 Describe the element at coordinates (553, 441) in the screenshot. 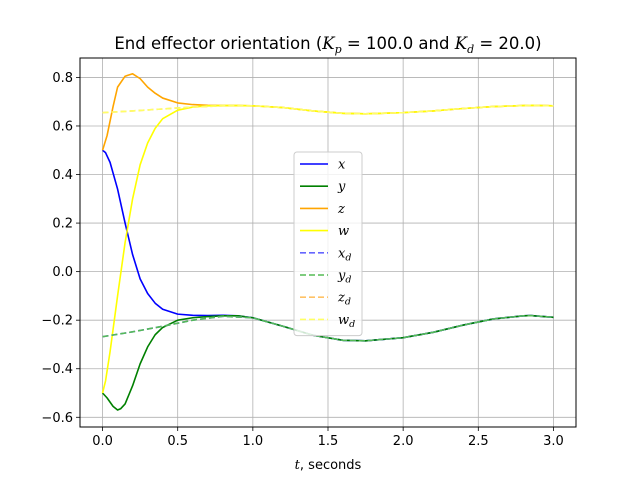

I see `x-tick-label: 3.0` at that location.